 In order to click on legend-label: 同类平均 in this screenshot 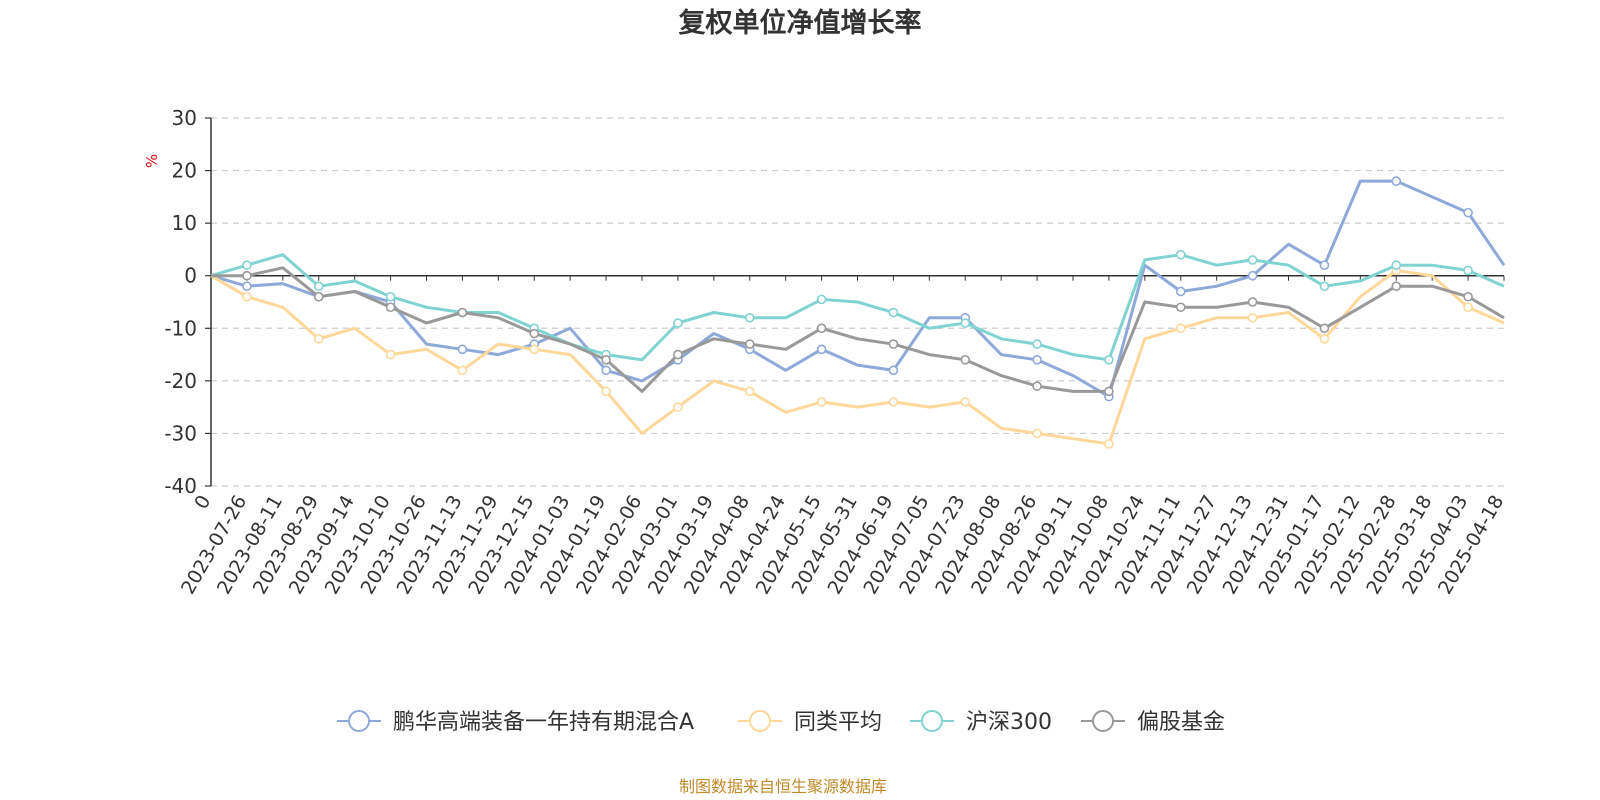, I will do `click(838, 722)`.